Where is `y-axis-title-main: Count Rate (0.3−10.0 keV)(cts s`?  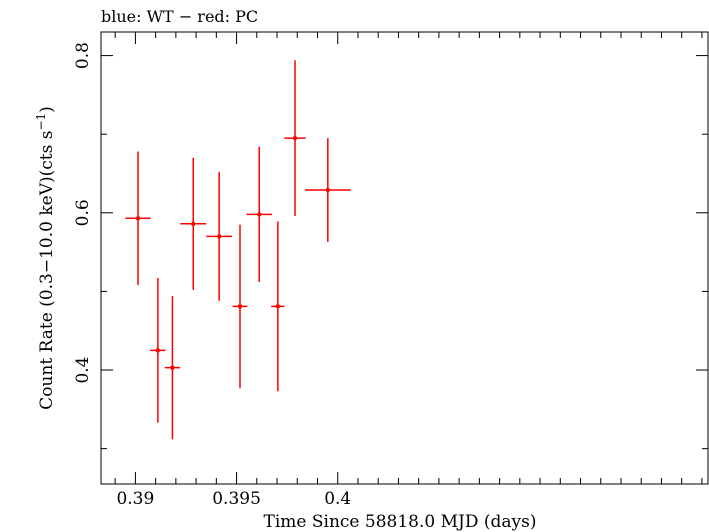
y-axis-title-main: Count Rate (0.3−10.0 keV)(cts s is located at coordinates (47, 270).